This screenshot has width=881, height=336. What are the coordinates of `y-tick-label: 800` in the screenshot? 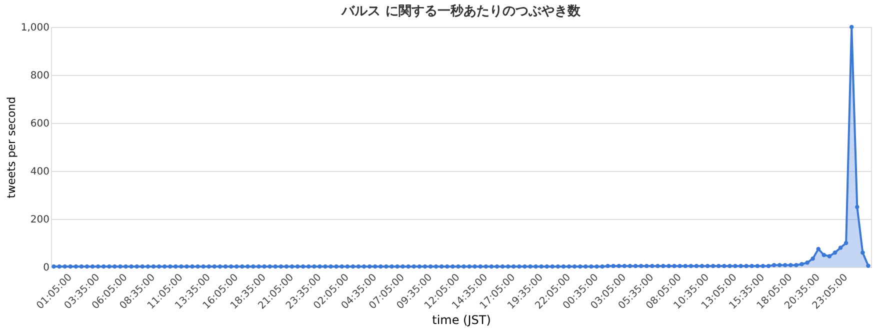 It's located at (40, 76).